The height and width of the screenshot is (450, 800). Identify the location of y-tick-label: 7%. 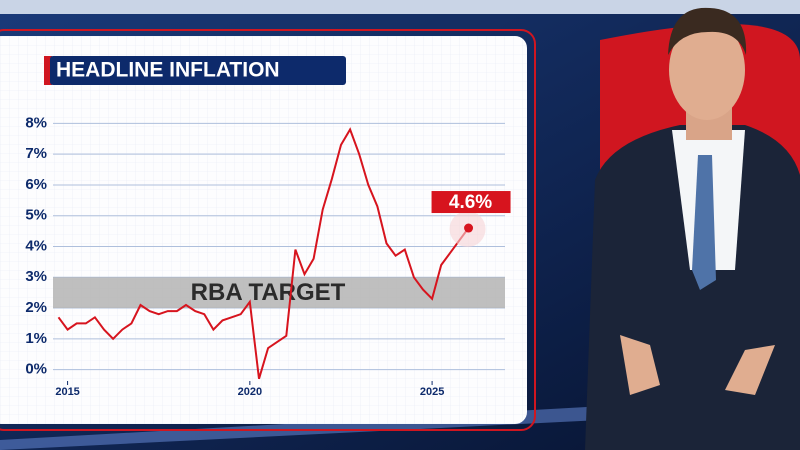
(36, 153).